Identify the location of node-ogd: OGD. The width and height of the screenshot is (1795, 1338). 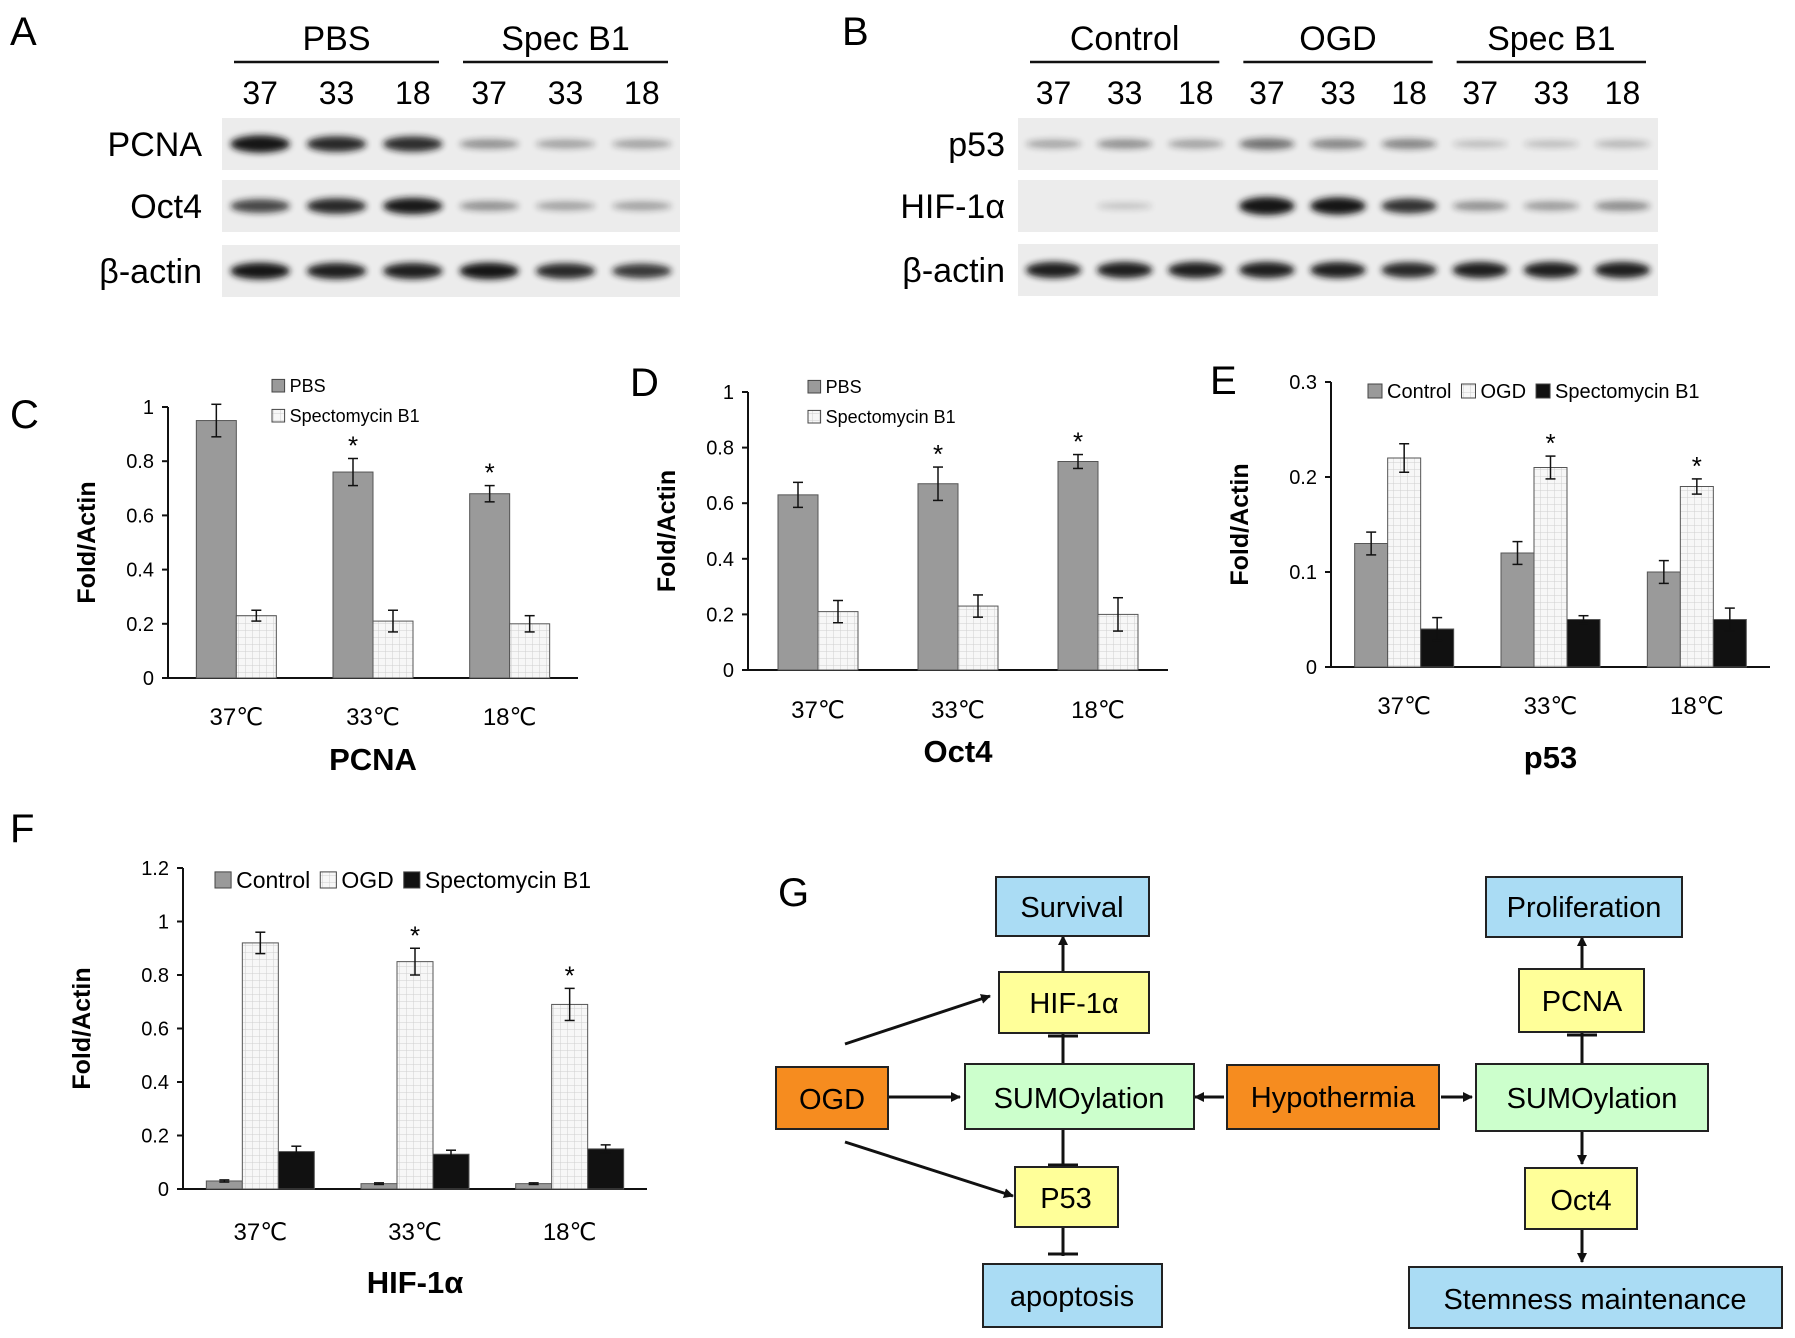
(832, 1098).